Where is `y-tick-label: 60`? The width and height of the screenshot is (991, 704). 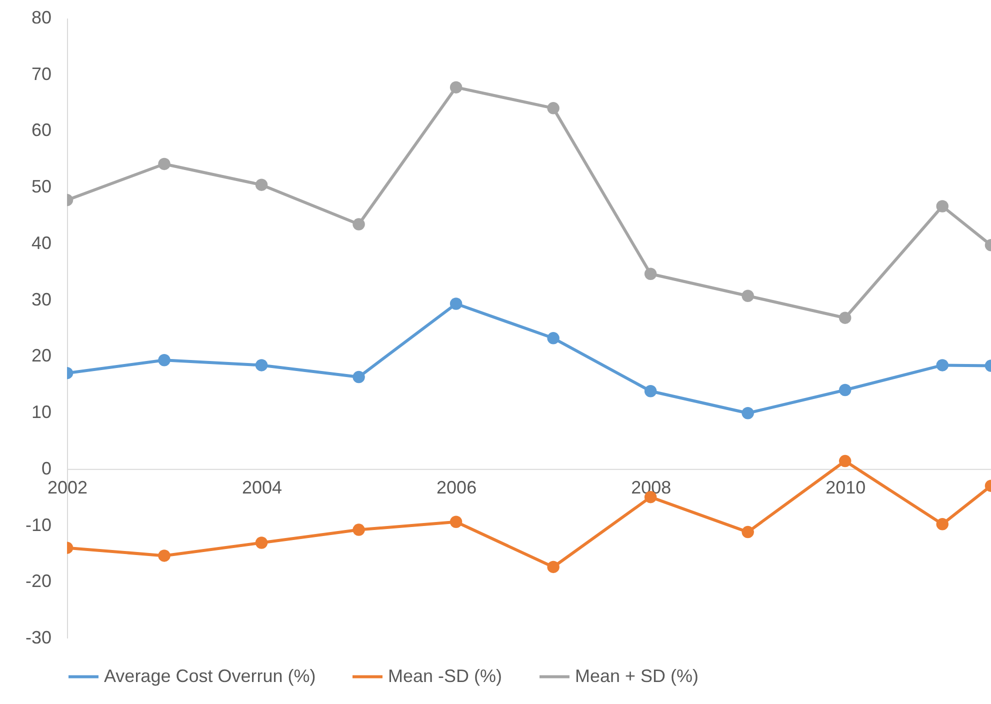
y-tick-label: 60 is located at coordinates (41, 130).